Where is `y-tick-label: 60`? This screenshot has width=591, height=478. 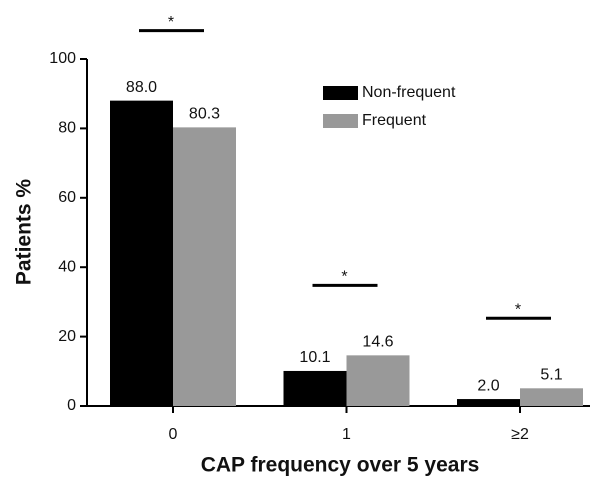 y-tick-label: 60 is located at coordinates (67, 197).